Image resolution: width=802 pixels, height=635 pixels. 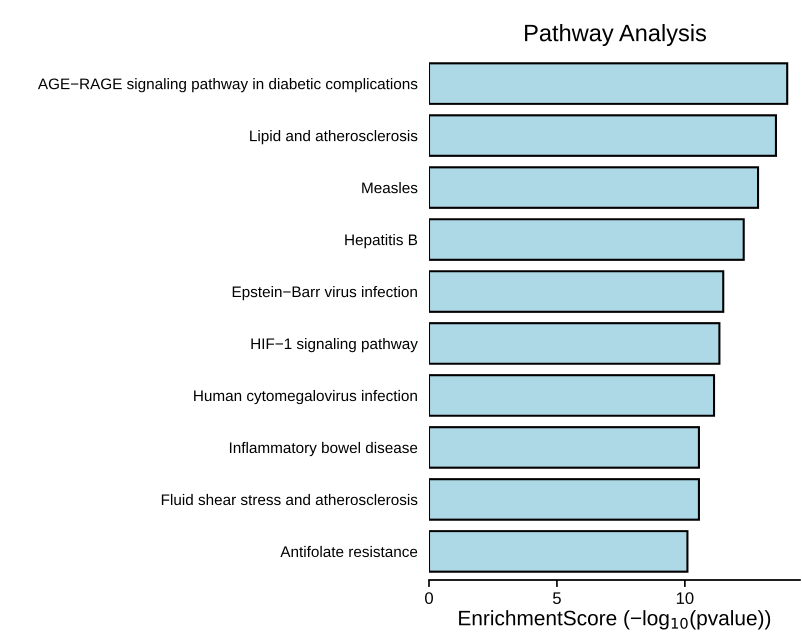 What do you see at coordinates (324, 293) in the screenshot?
I see `y-tick-label: Epstein−Barr virus infection` at bounding box center [324, 293].